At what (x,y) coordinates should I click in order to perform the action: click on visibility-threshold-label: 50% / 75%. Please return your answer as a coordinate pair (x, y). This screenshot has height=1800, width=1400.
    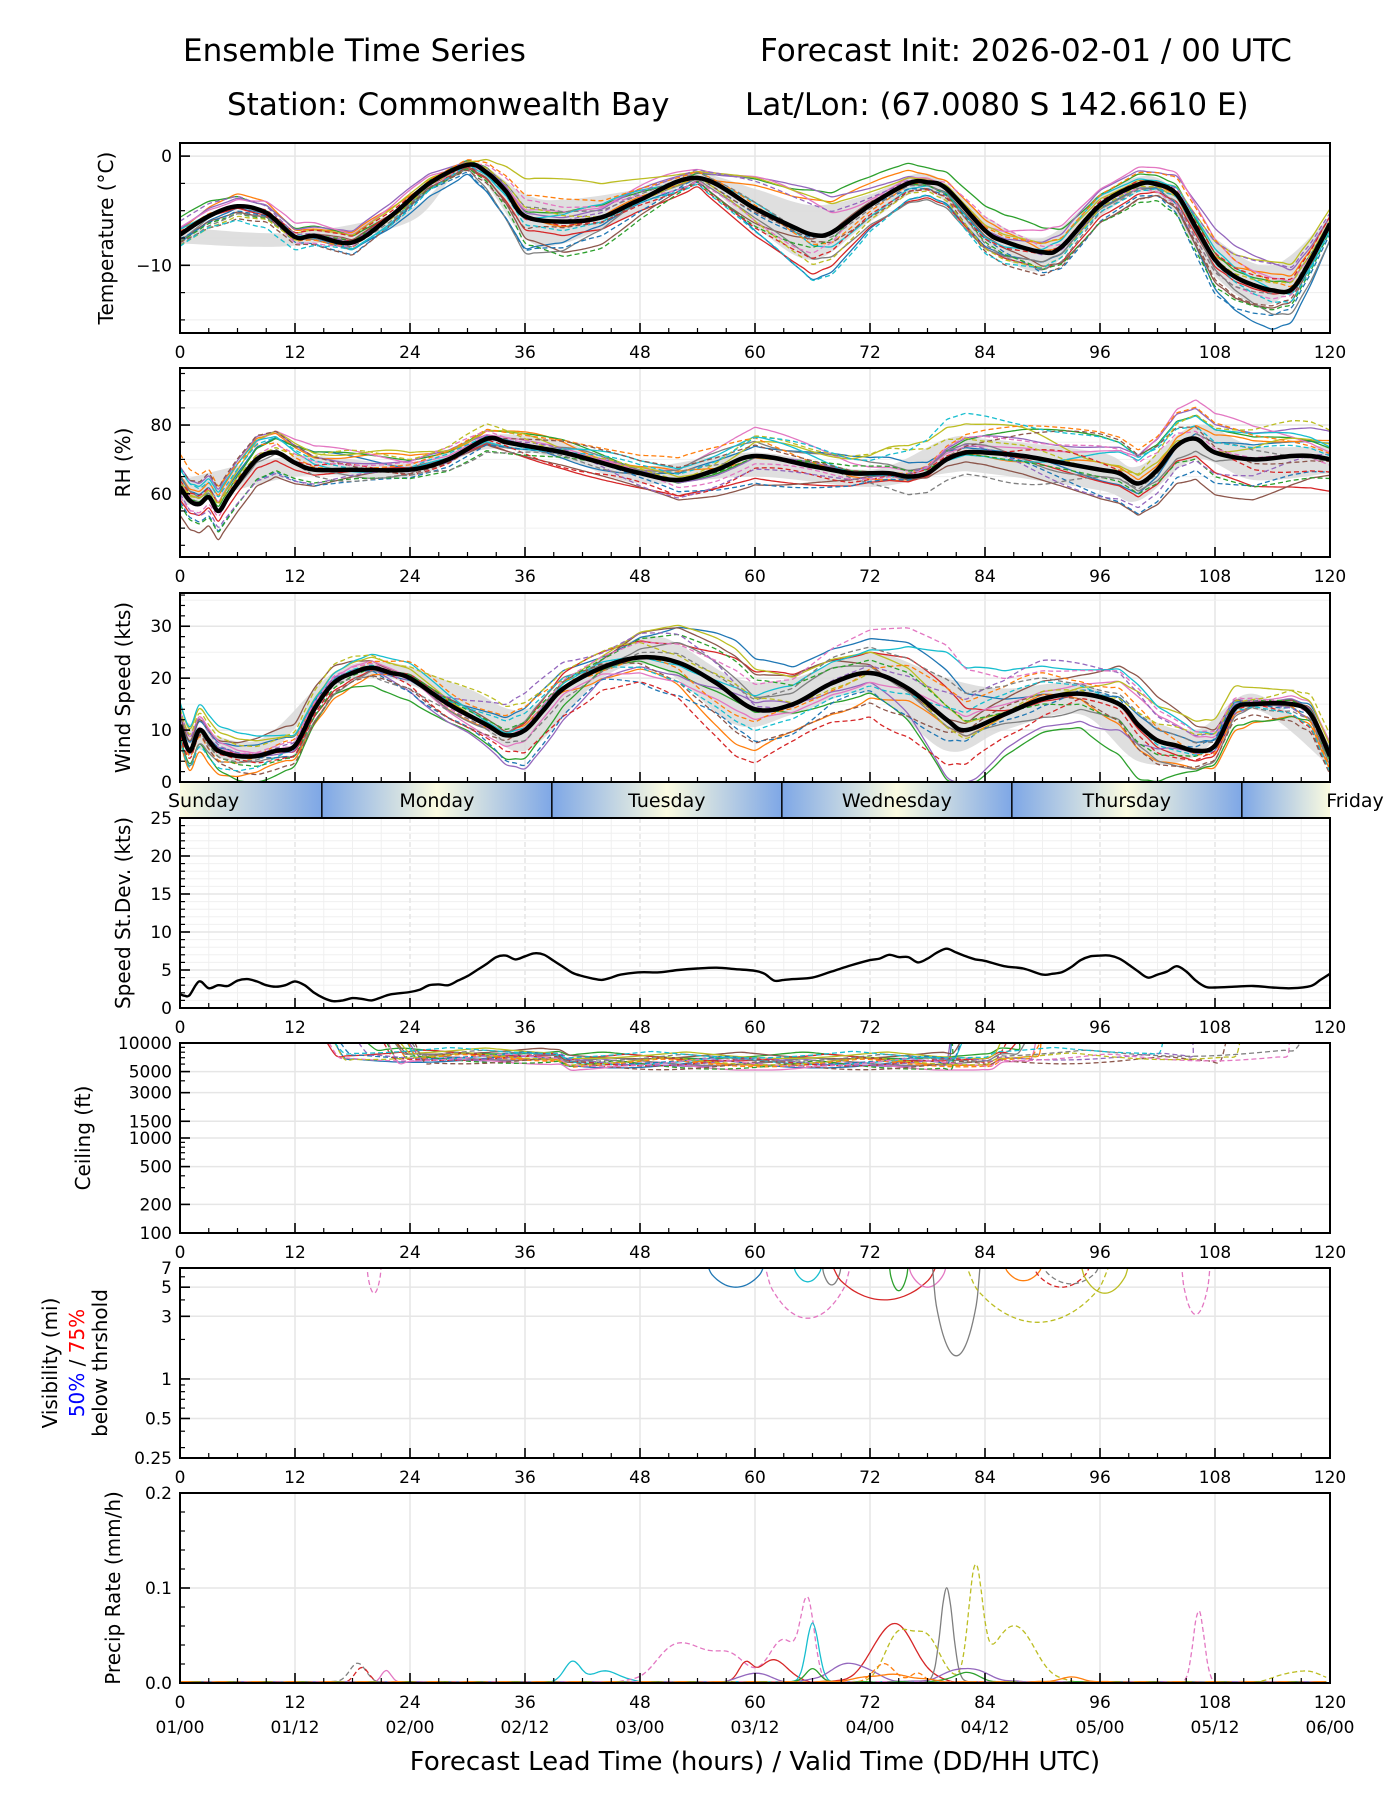
    Looking at the image, I should click on (77, 1363).